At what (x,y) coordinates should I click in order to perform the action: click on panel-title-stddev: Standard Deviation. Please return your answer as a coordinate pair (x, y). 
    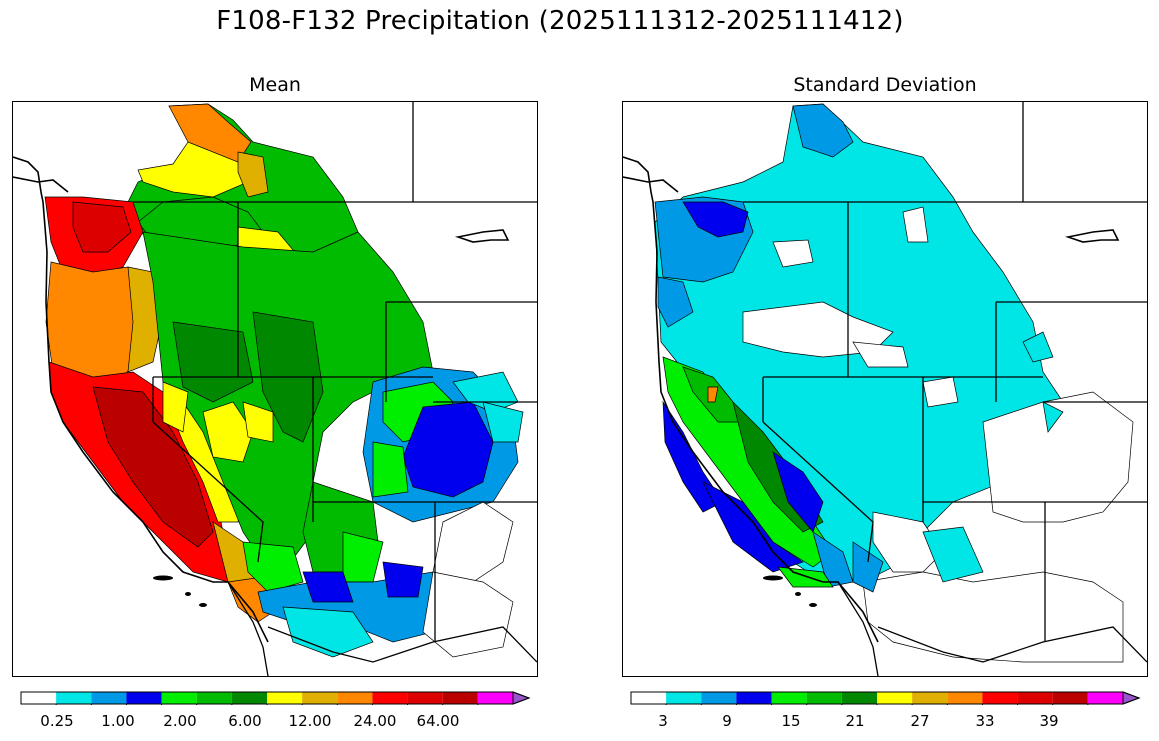
    Looking at the image, I should click on (885, 85).